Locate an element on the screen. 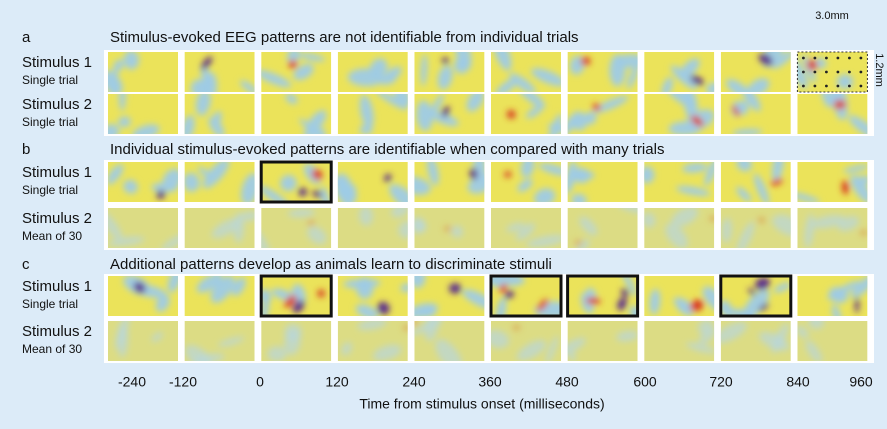 The image size is (887, 429). scale-height: 1.2mm is located at coordinates (879, 70).